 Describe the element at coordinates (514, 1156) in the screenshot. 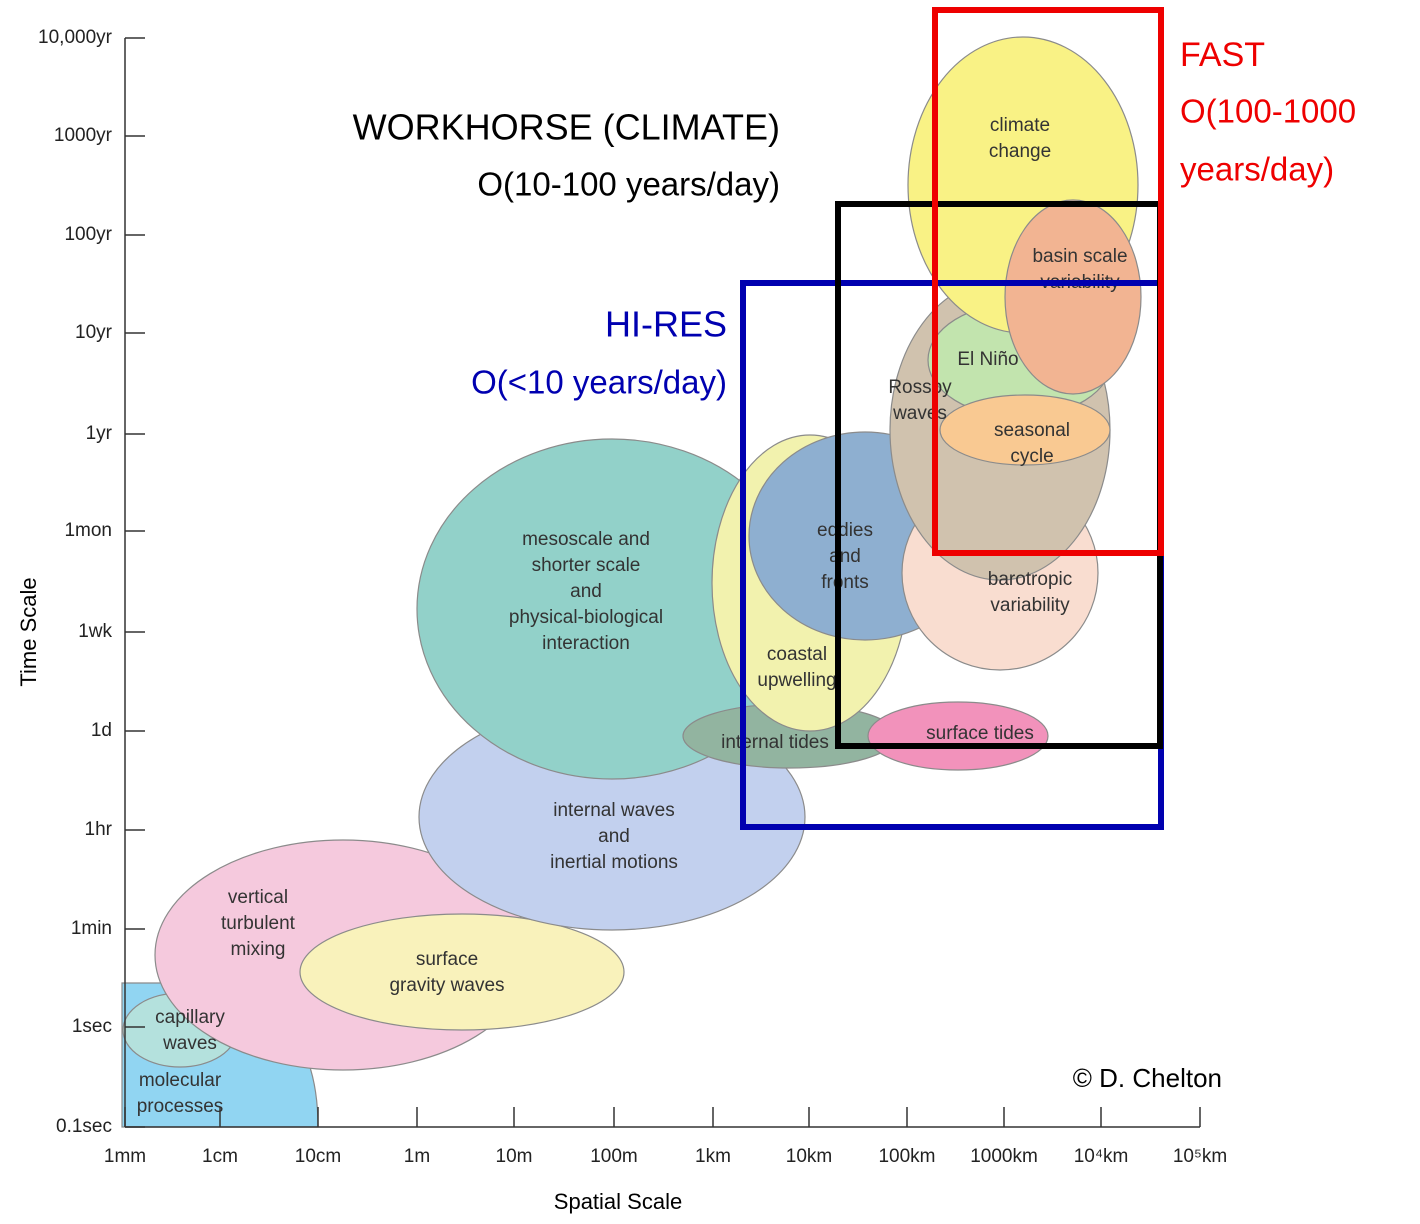

I see `x-tick-label: 10m` at that location.